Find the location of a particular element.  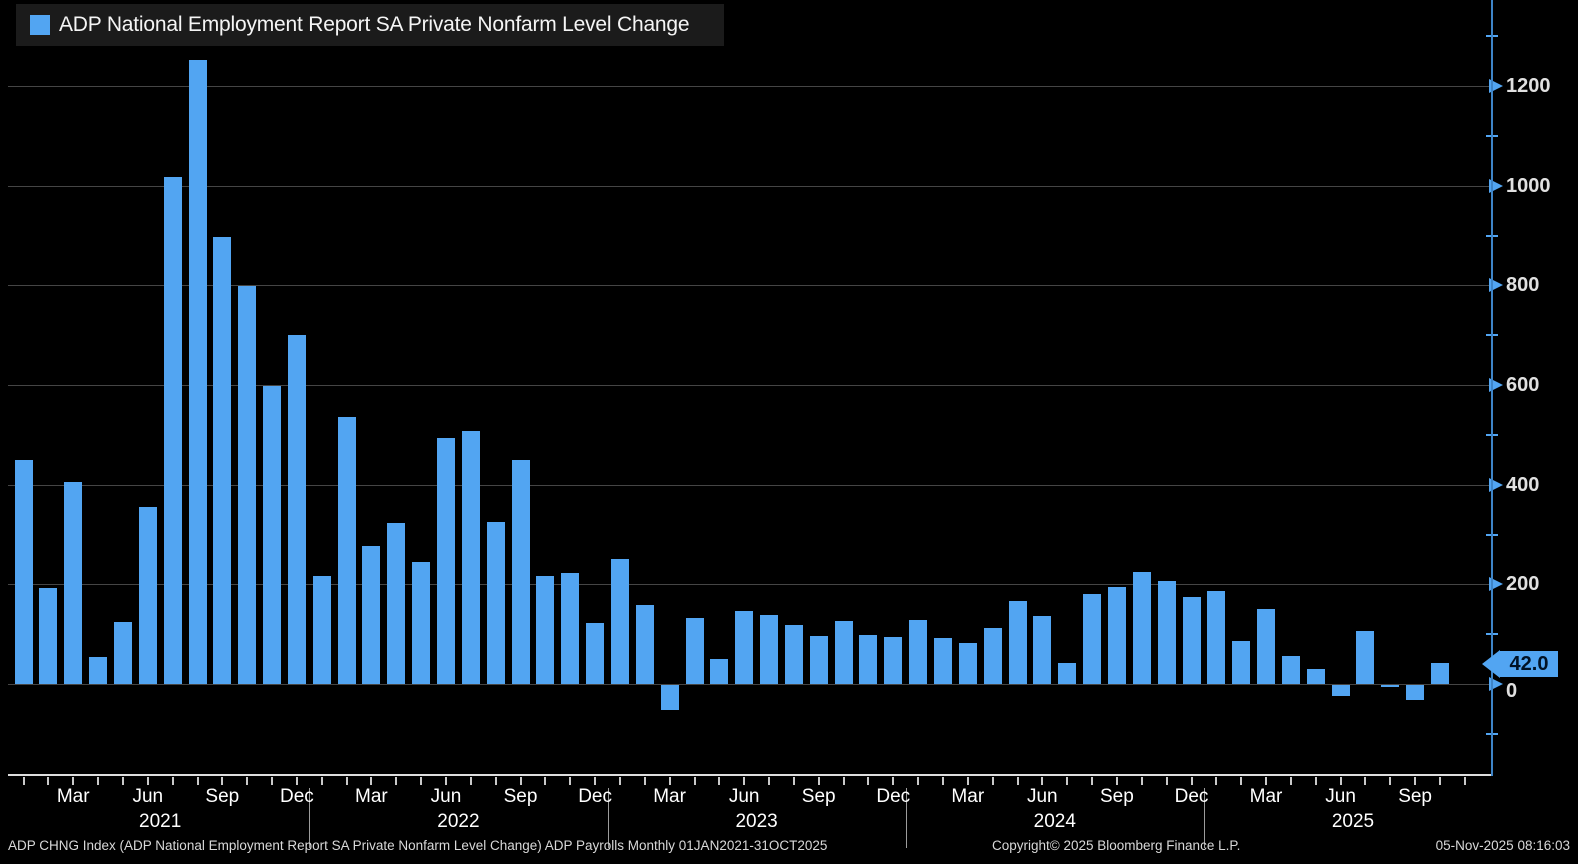

bar-oct-2022 is located at coordinates (545, 629).